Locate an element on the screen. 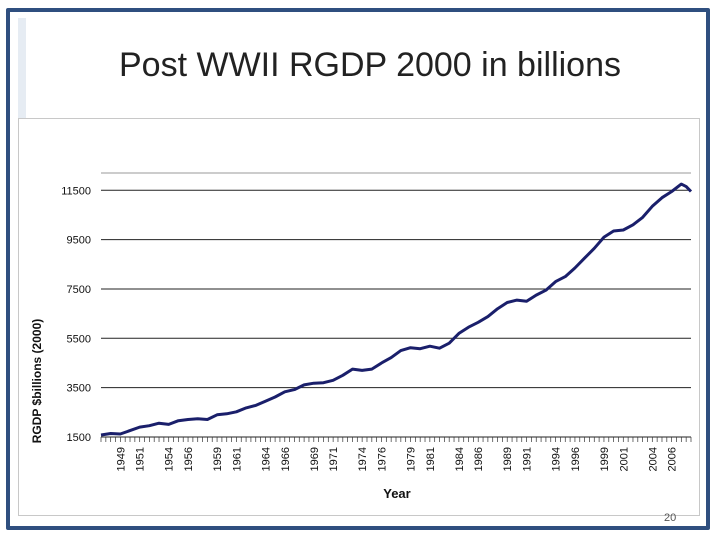 This screenshot has width=720, height=540. x-tick-label: 1984 is located at coordinates (460, 459).